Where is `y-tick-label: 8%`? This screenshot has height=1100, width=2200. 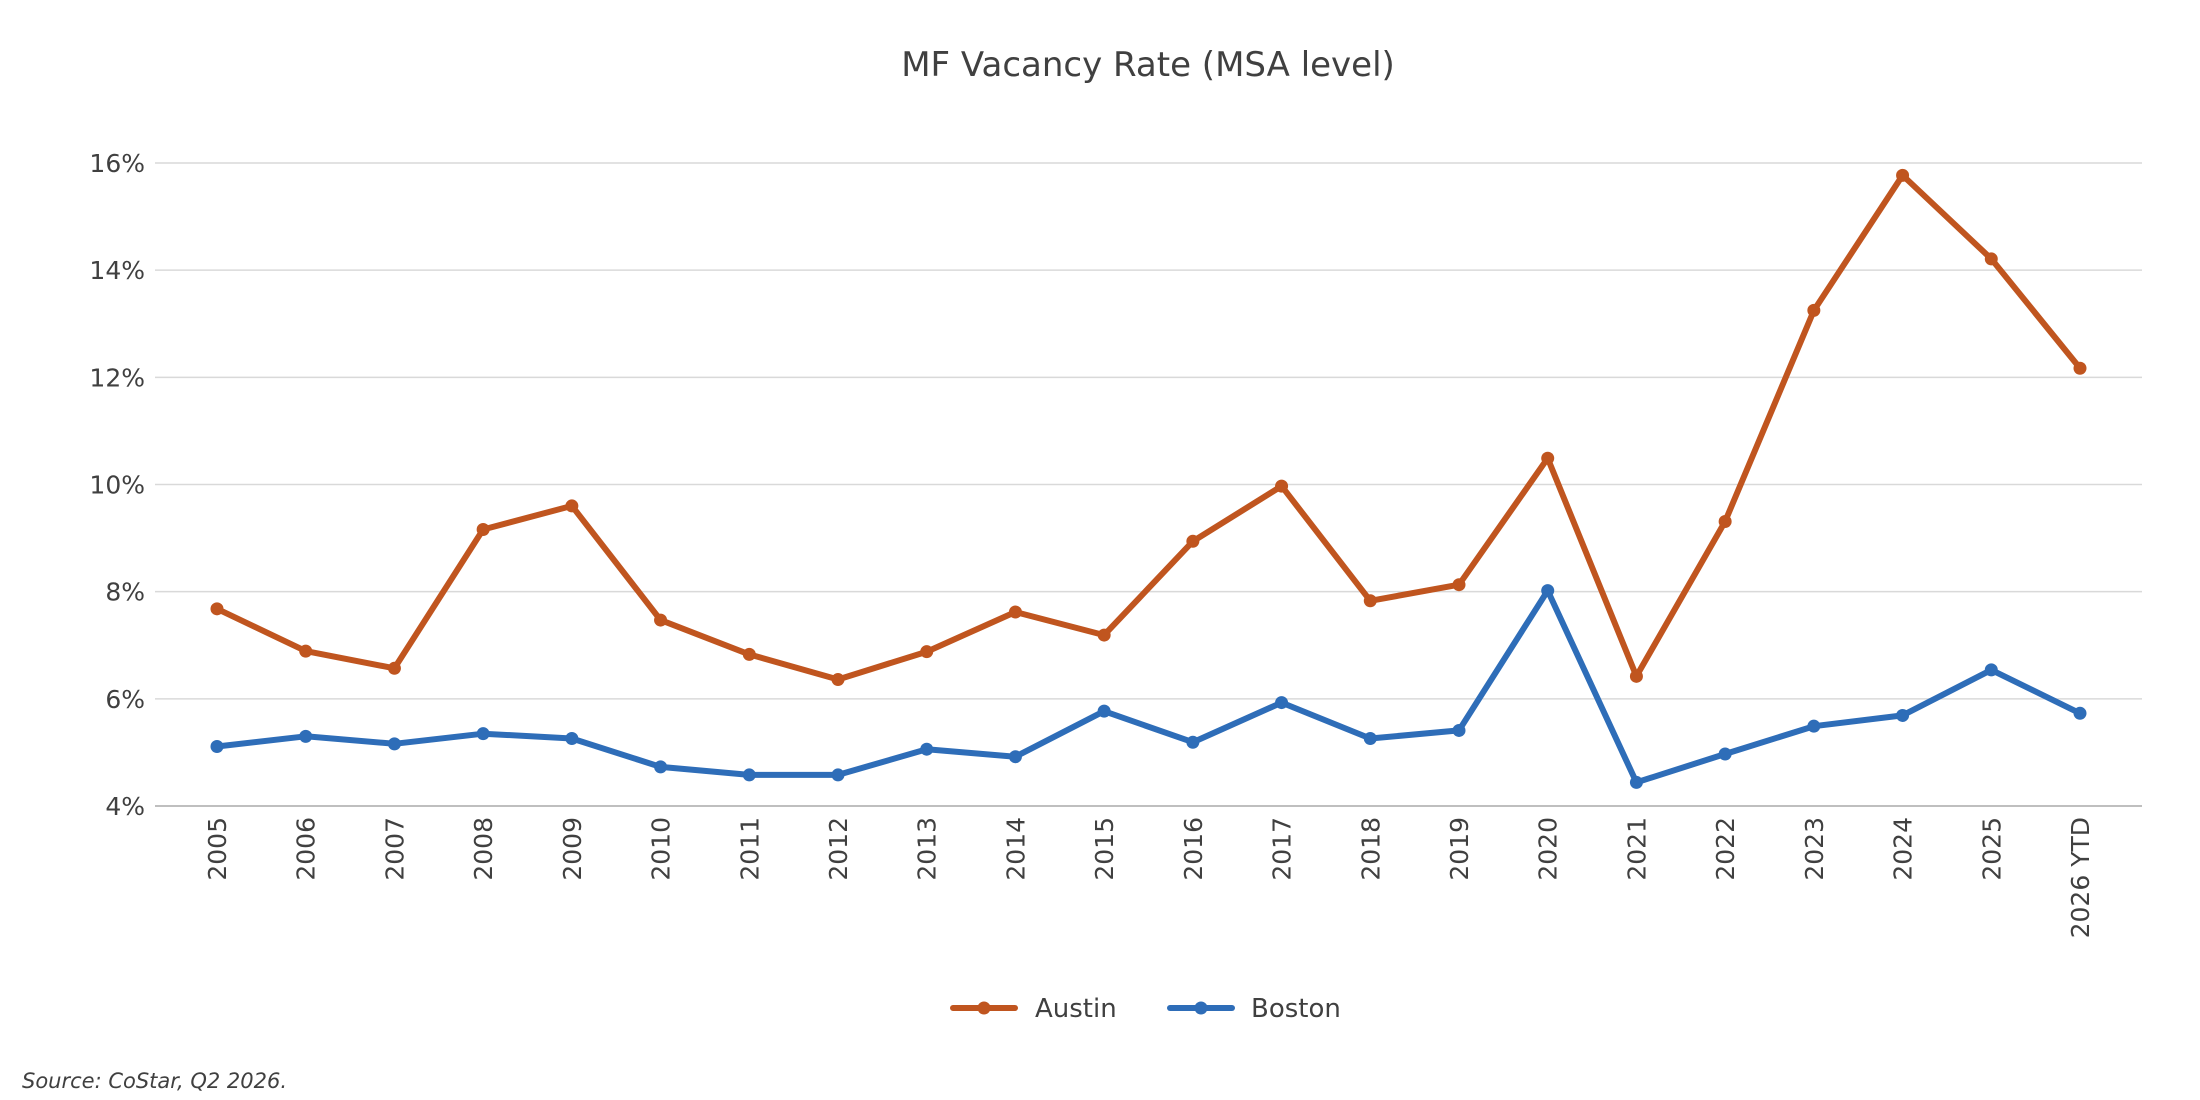 y-tick-label: 8% is located at coordinates (125, 592).